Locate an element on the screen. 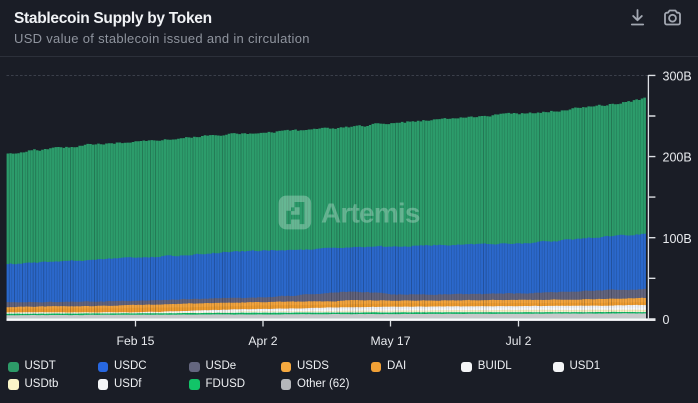  svg-text: Apr 2 is located at coordinates (262, 341).